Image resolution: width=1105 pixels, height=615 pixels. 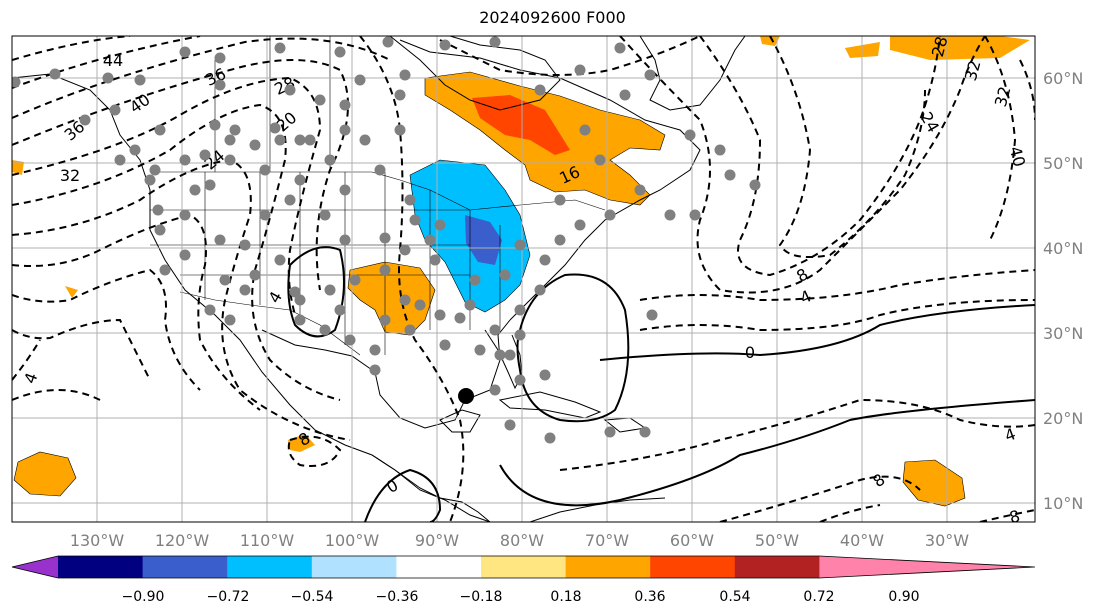 I want to click on lat-label: 60°N, so click(x=1063, y=78).